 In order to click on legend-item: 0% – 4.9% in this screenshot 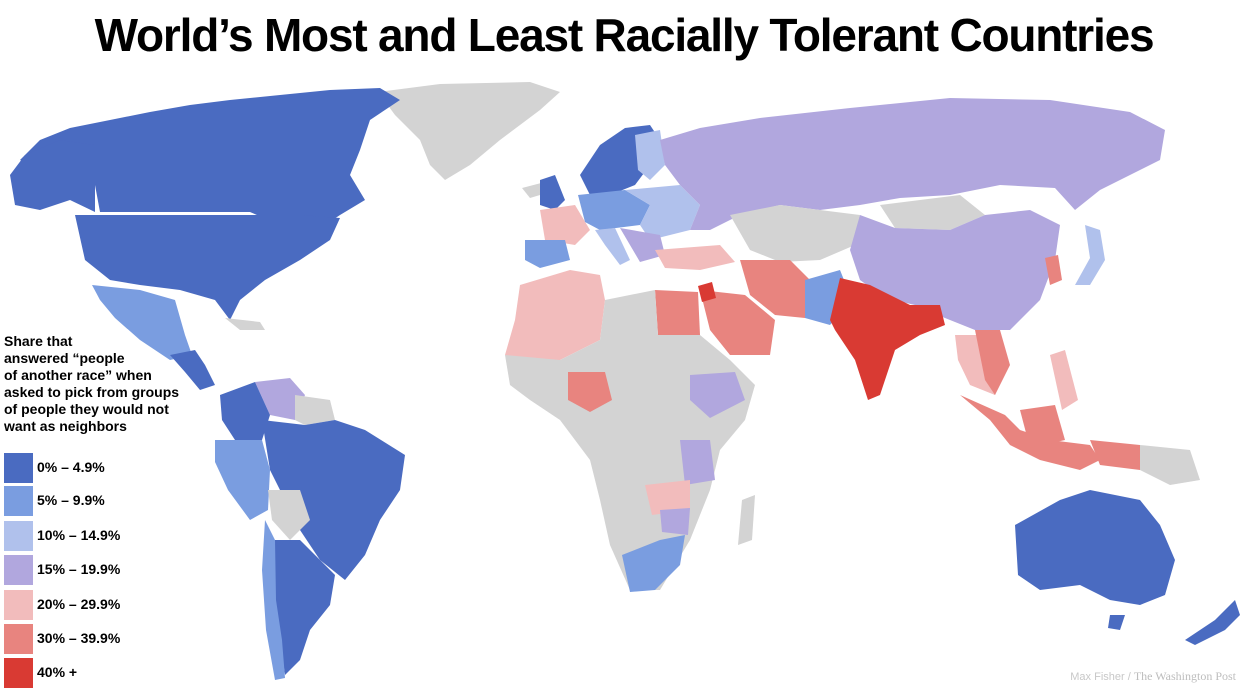, I will do `click(79, 468)`.